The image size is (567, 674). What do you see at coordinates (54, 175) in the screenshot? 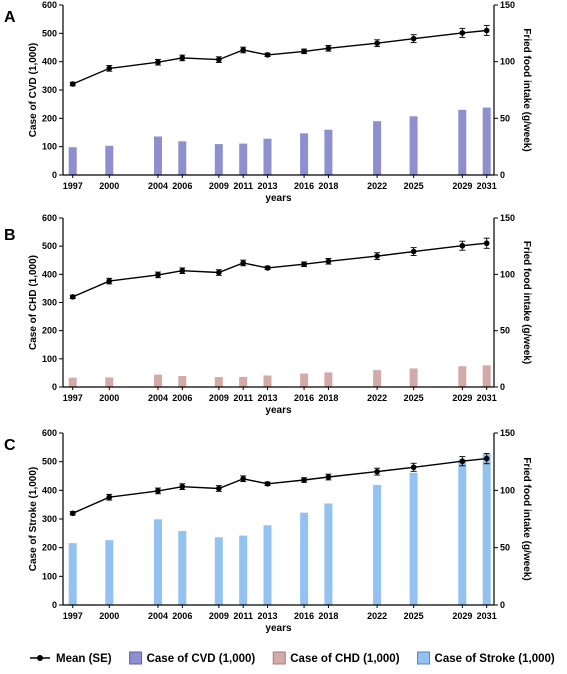
I see `left-tick-label: 0` at bounding box center [54, 175].